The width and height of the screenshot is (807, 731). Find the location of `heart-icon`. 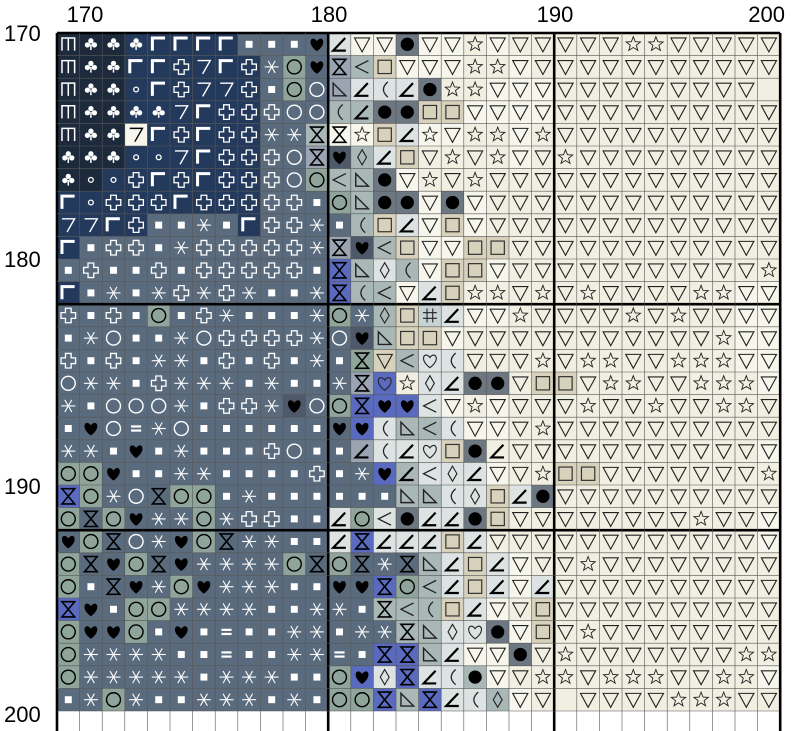

heart-icon is located at coordinates (385, 474).